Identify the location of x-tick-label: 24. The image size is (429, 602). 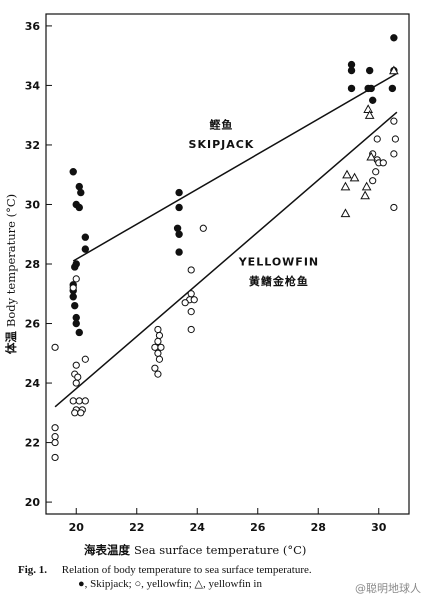
(198, 527).